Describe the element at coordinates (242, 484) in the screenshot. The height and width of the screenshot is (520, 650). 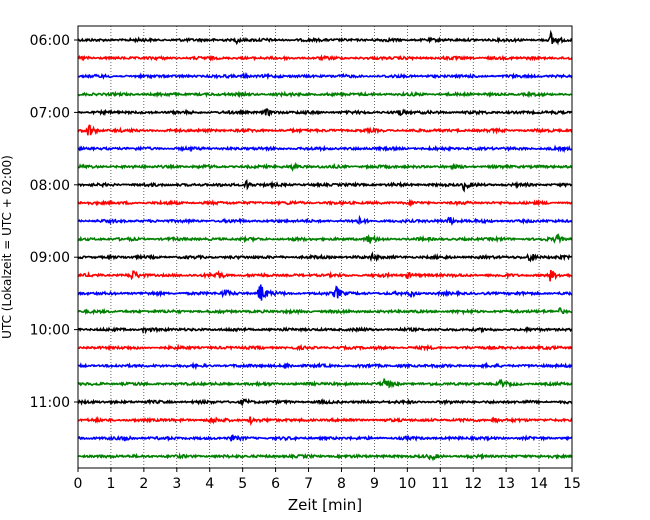
I see `x-tick-label: 5` at that location.